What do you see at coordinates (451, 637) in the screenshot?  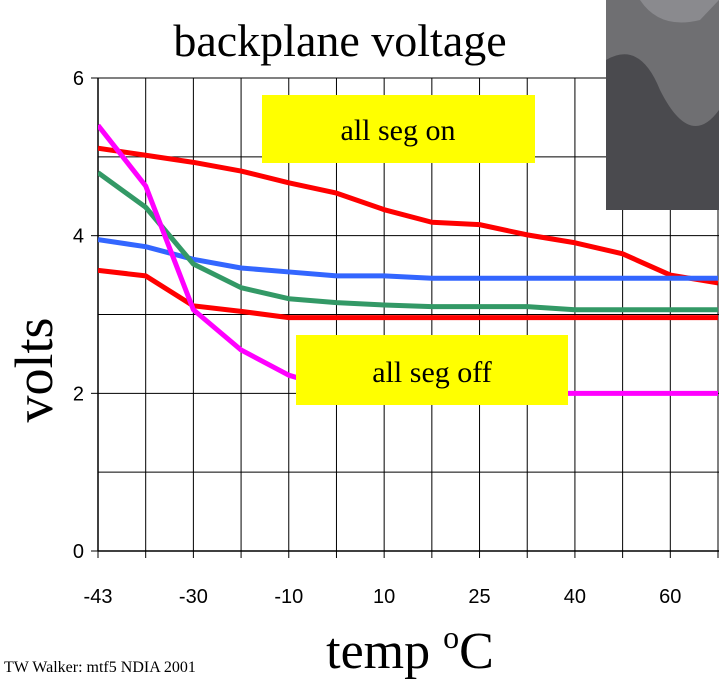 I see `x-axis-title-sup: o` at bounding box center [451, 637].